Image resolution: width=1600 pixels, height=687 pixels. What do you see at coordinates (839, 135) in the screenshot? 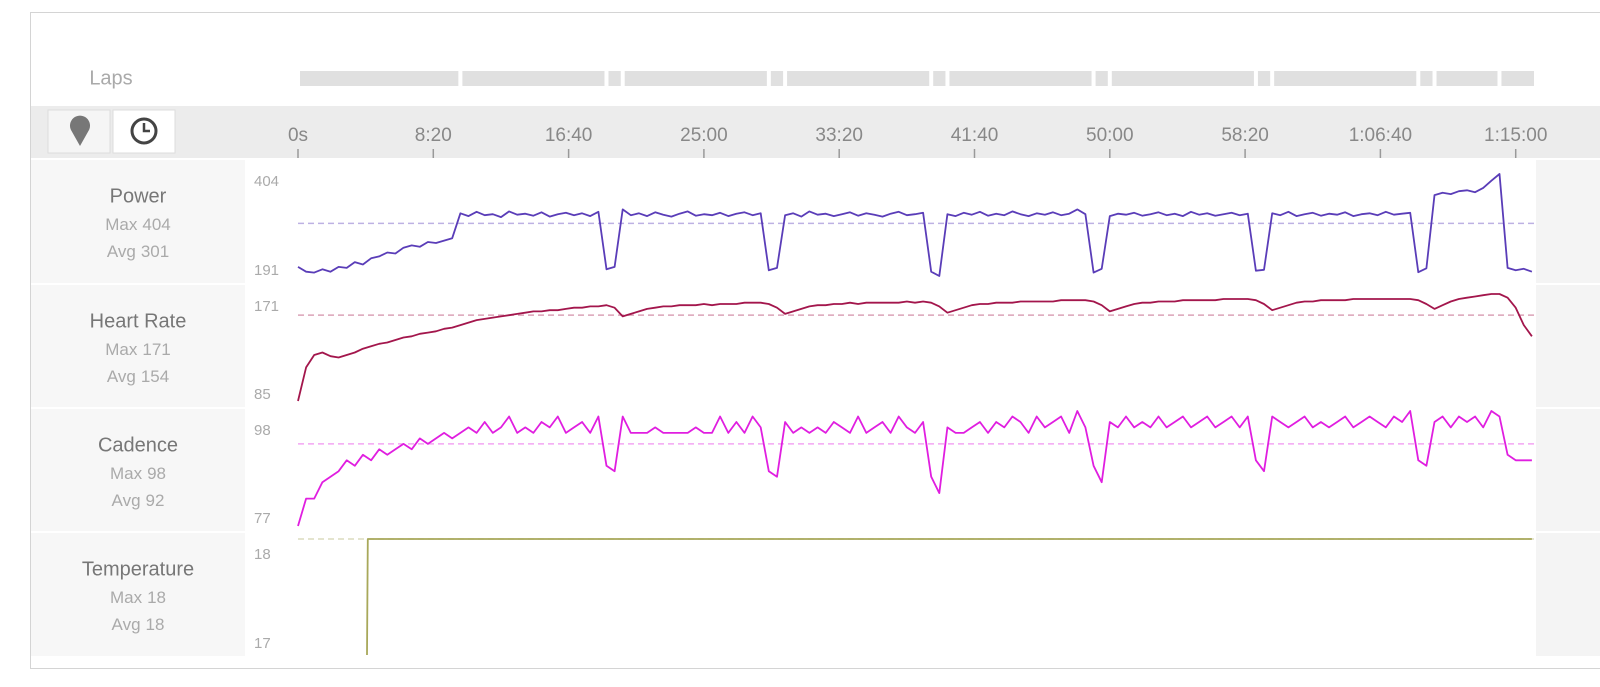
I see `x-tick-label: 33:20` at bounding box center [839, 135].